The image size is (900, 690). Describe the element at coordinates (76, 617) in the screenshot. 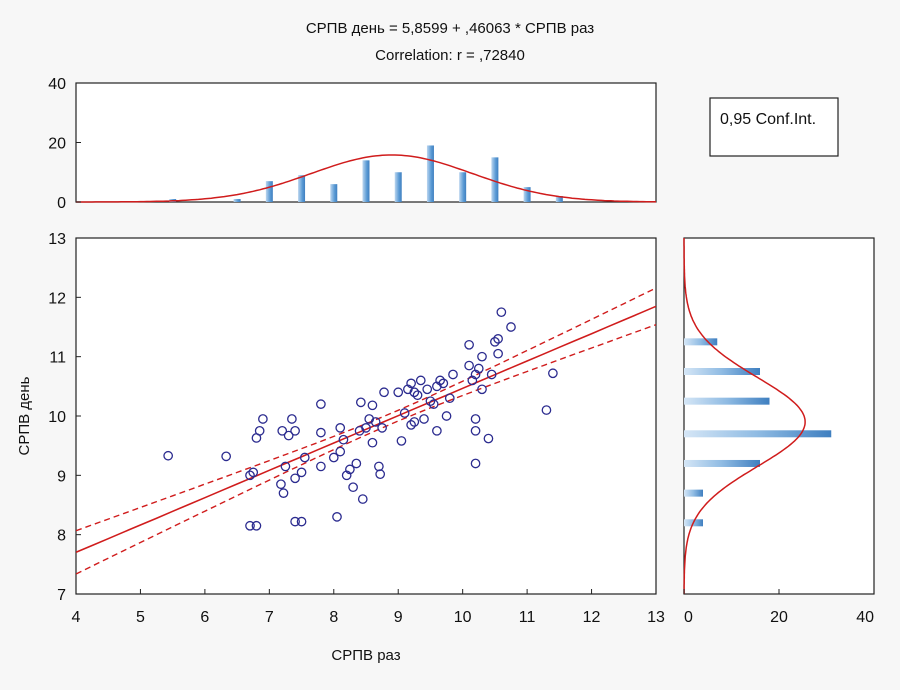

I see `x-tick-label: 4` at that location.